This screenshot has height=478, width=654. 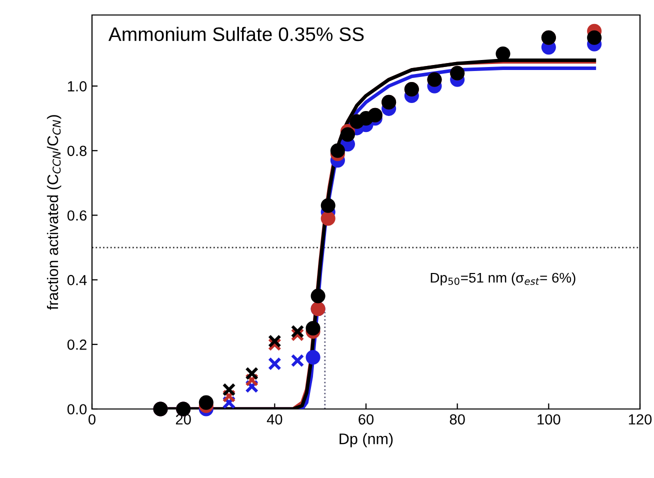 What do you see at coordinates (77, 151) in the screenshot?
I see `y-tick-label: 0.8` at bounding box center [77, 151].